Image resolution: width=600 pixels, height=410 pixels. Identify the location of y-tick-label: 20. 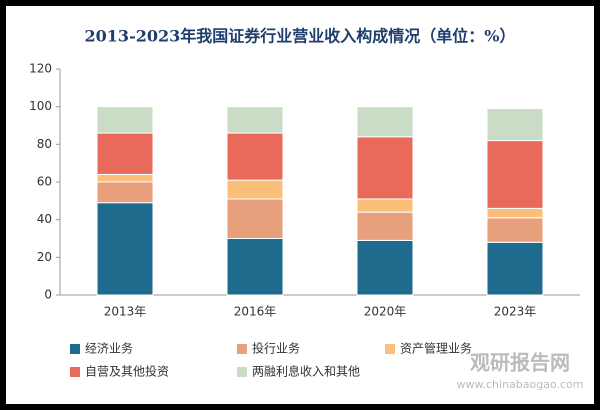
(44, 257).